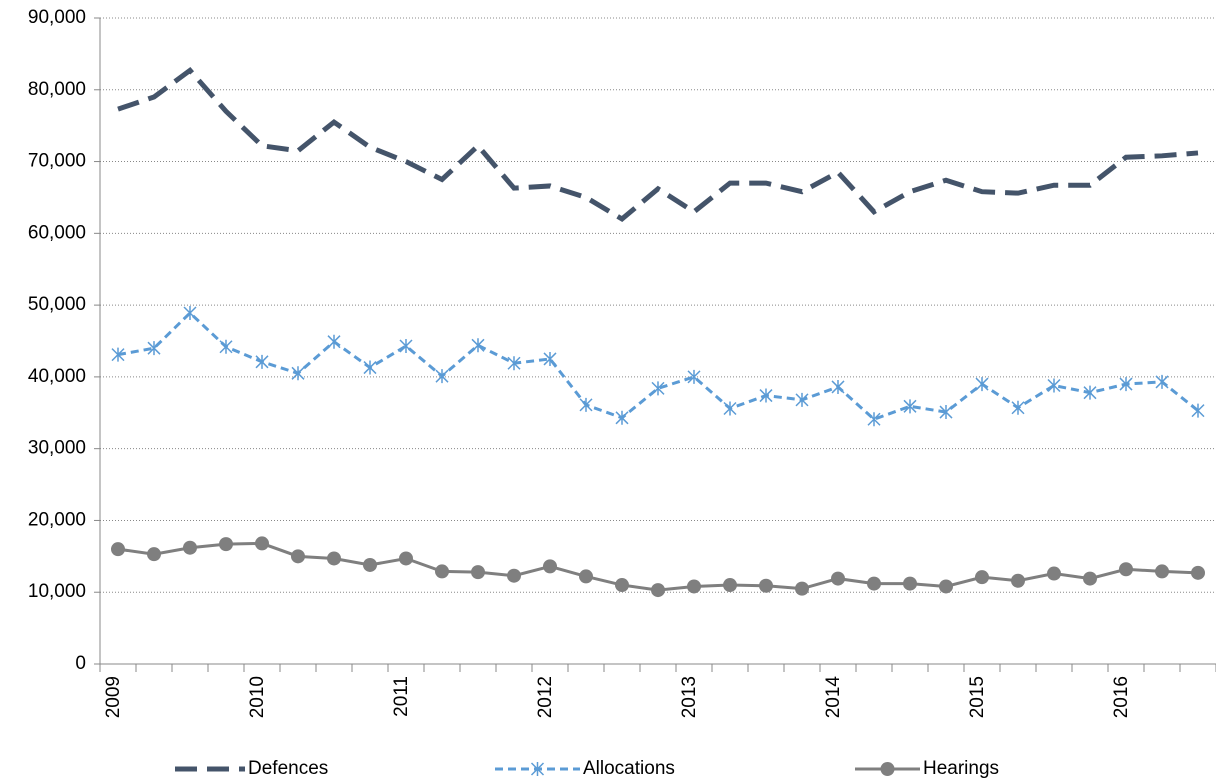 The width and height of the screenshot is (1216, 782). Describe the element at coordinates (1121, 697) in the screenshot. I see `x-tick-label: 2016` at that location.